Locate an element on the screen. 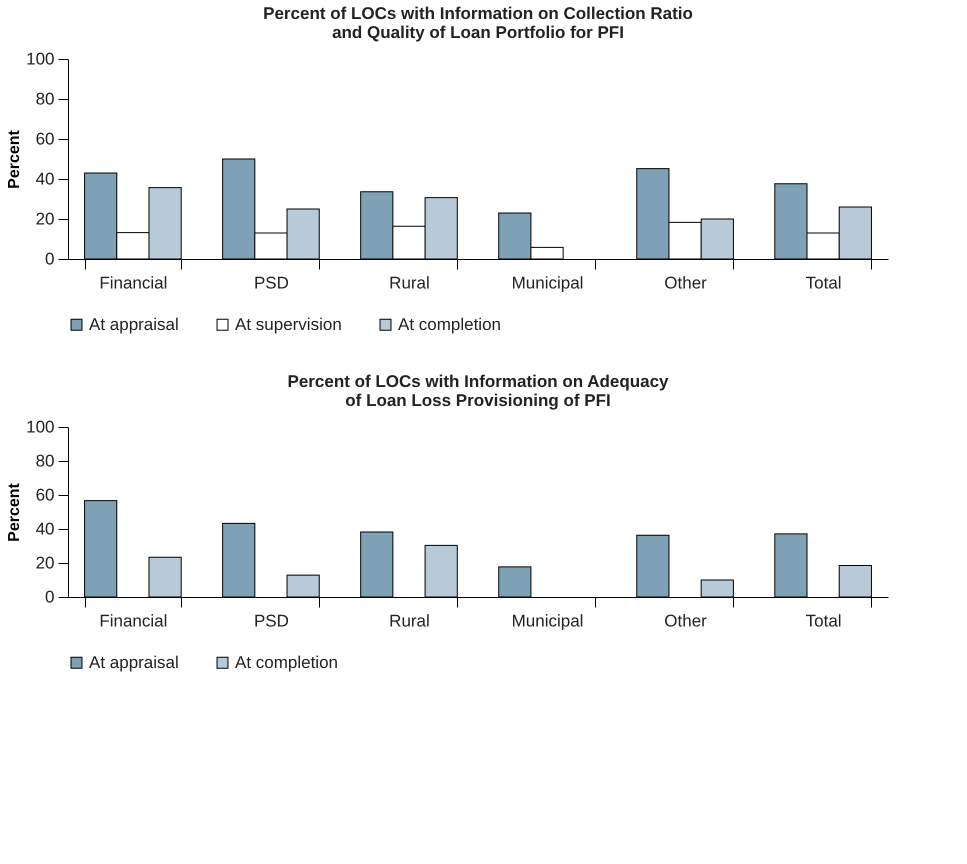 This screenshot has height=864, width=967. chart-title: Percent of LOCs with Information on Collection Ratio and Quality of Loan Portfolio for PFI is located at coordinates (478, 23).